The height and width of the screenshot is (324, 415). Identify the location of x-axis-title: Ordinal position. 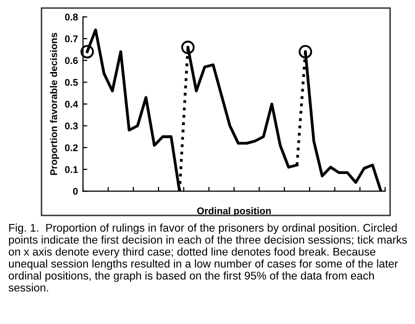
(234, 211).